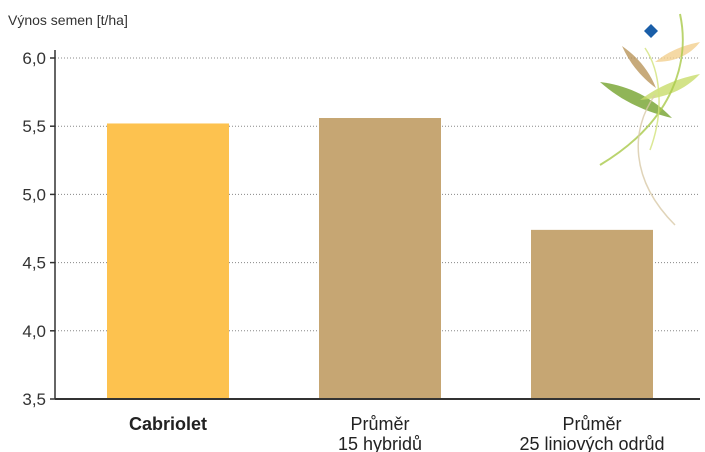 Image resolution: width=705 pixels, height=452 pixels. What do you see at coordinates (380, 443) in the screenshot?
I see `x-category-label: 15 hybridů` at bounding box center [380, 443].